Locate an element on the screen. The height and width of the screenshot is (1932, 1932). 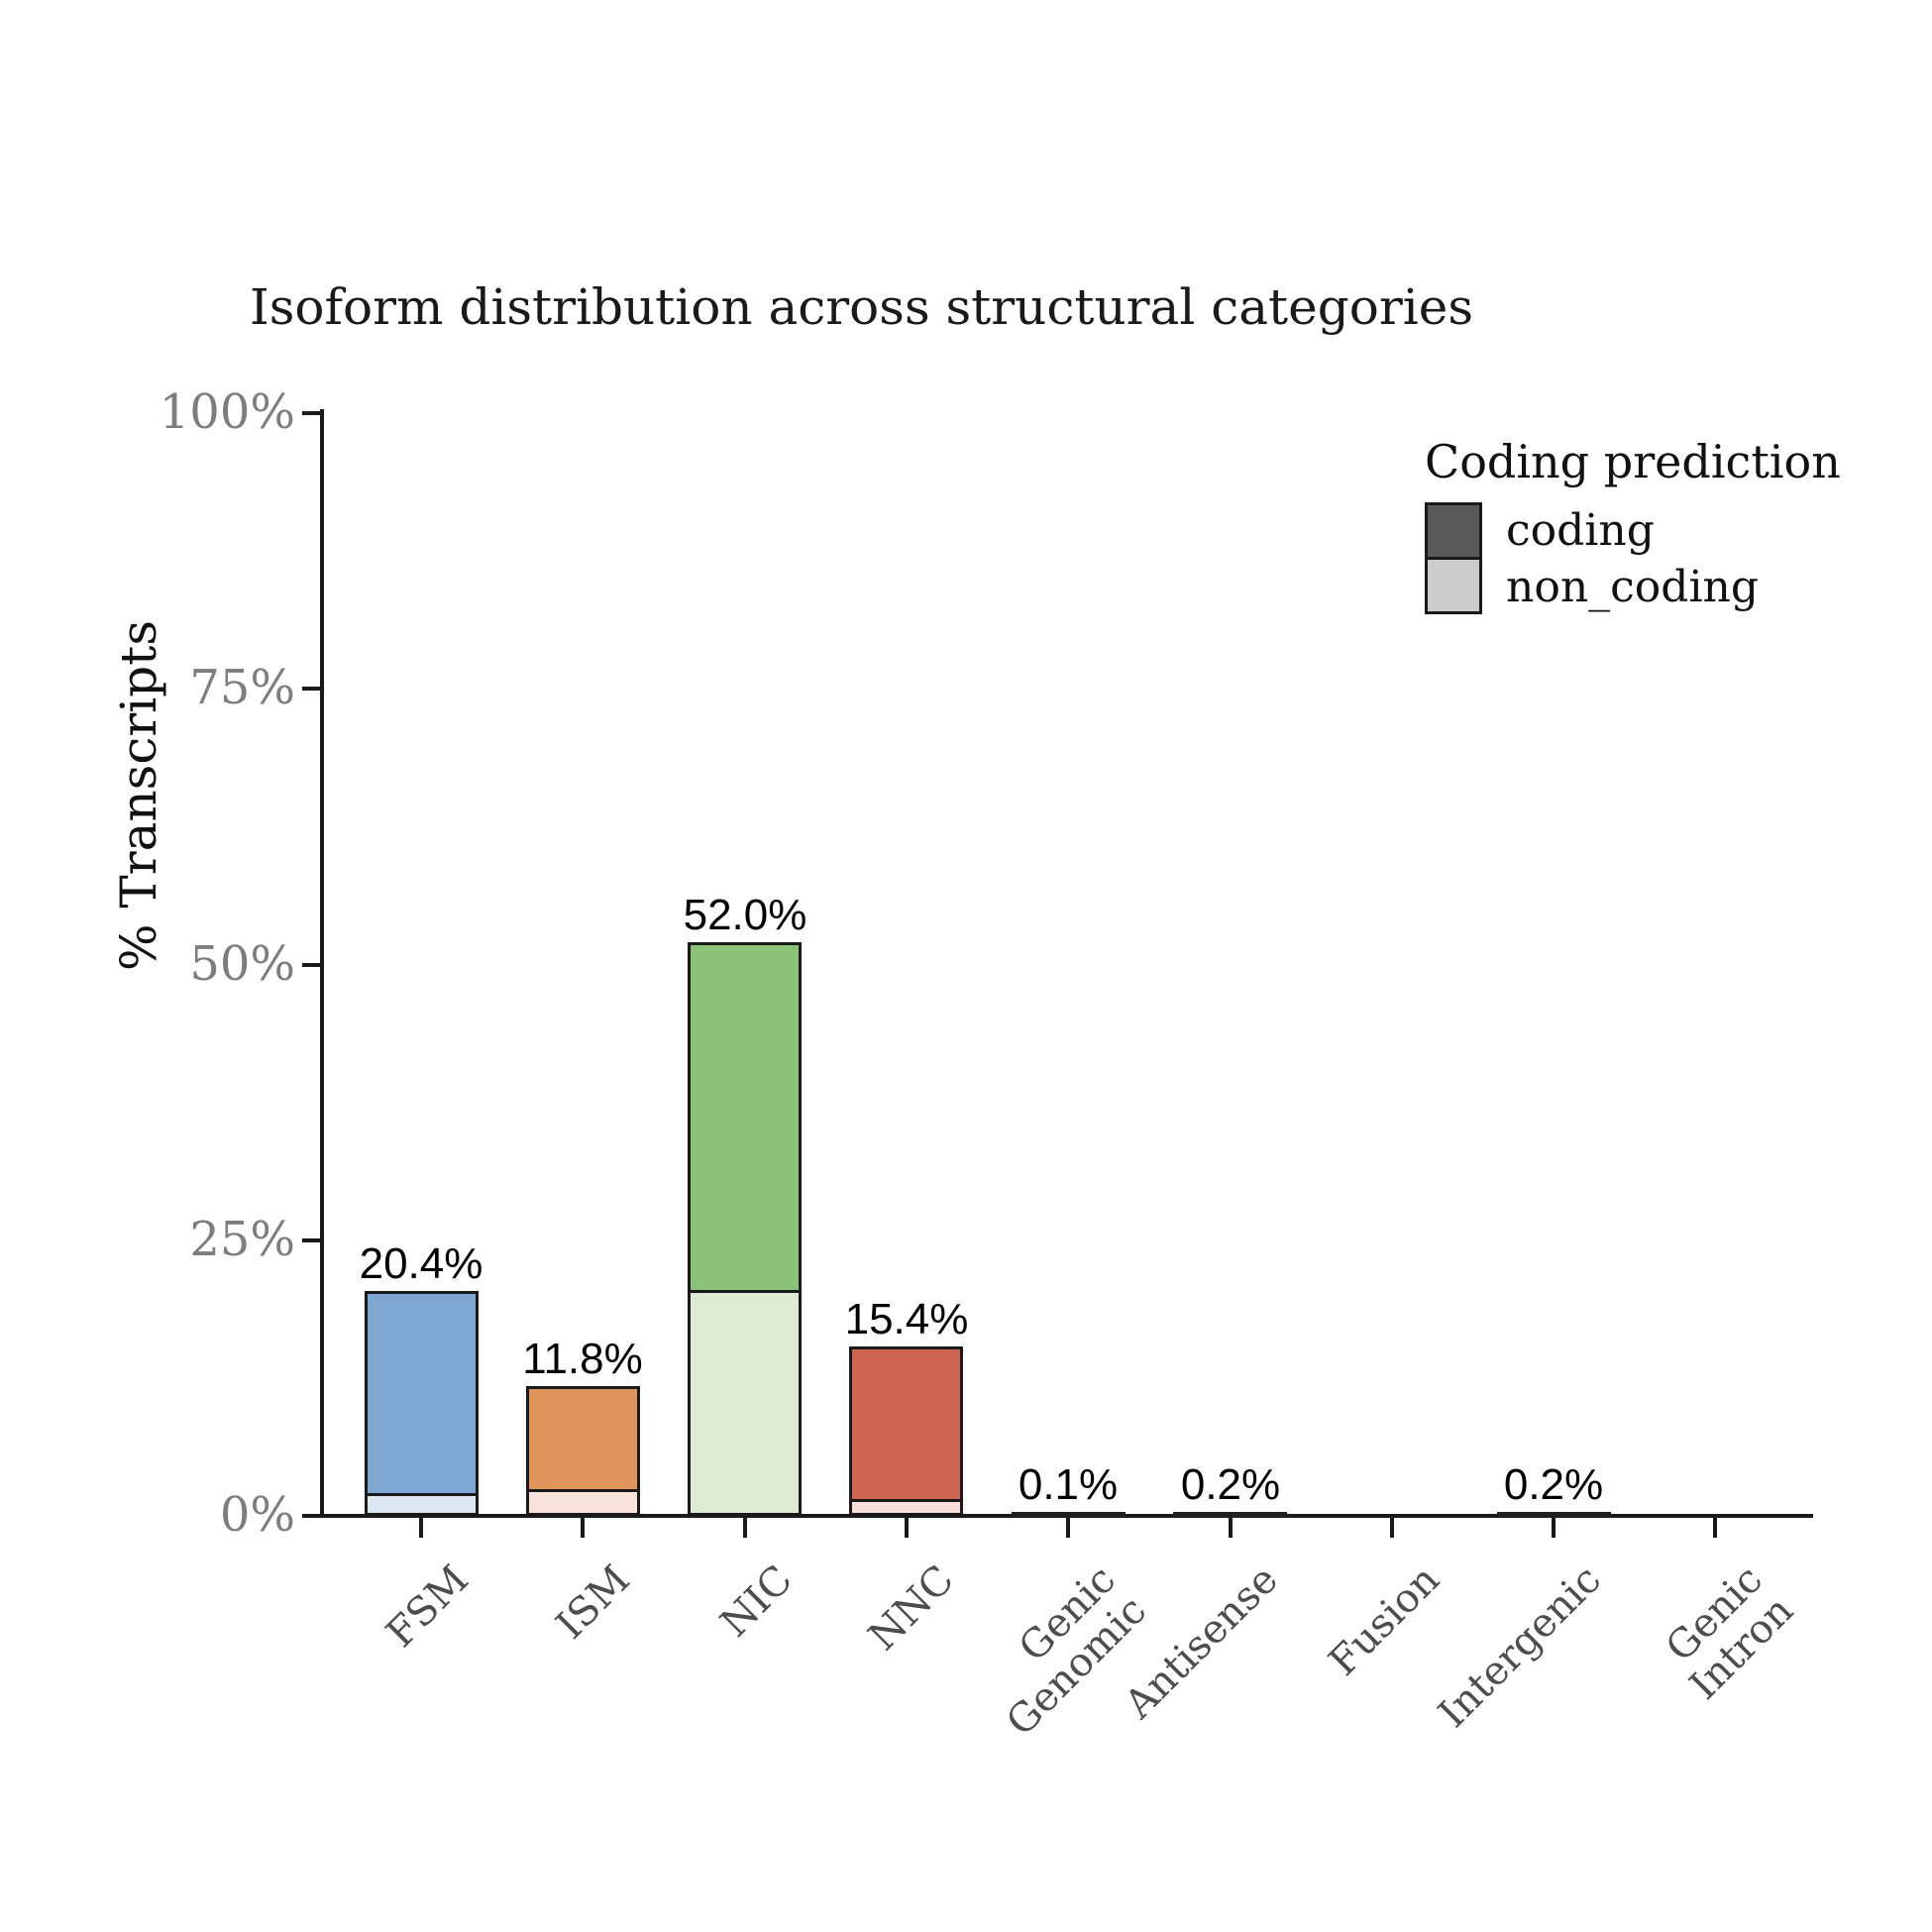
x-tick-fusion is located at coordinates (1392, 1528).